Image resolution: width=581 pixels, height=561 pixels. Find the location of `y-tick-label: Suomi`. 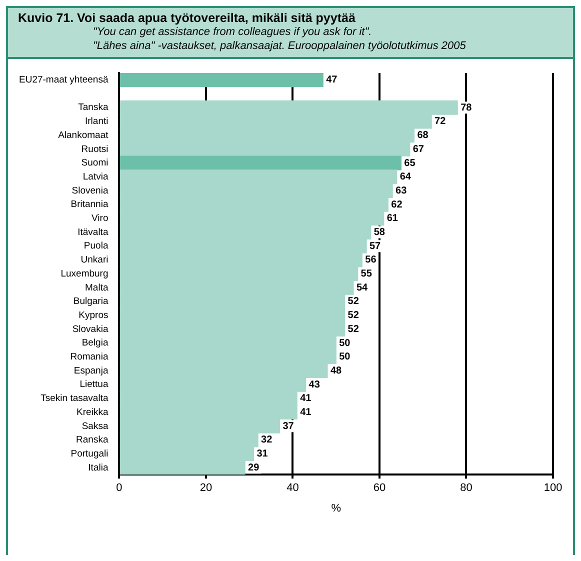

y-tick-label: Suomi is located at coordinates (94, 163).